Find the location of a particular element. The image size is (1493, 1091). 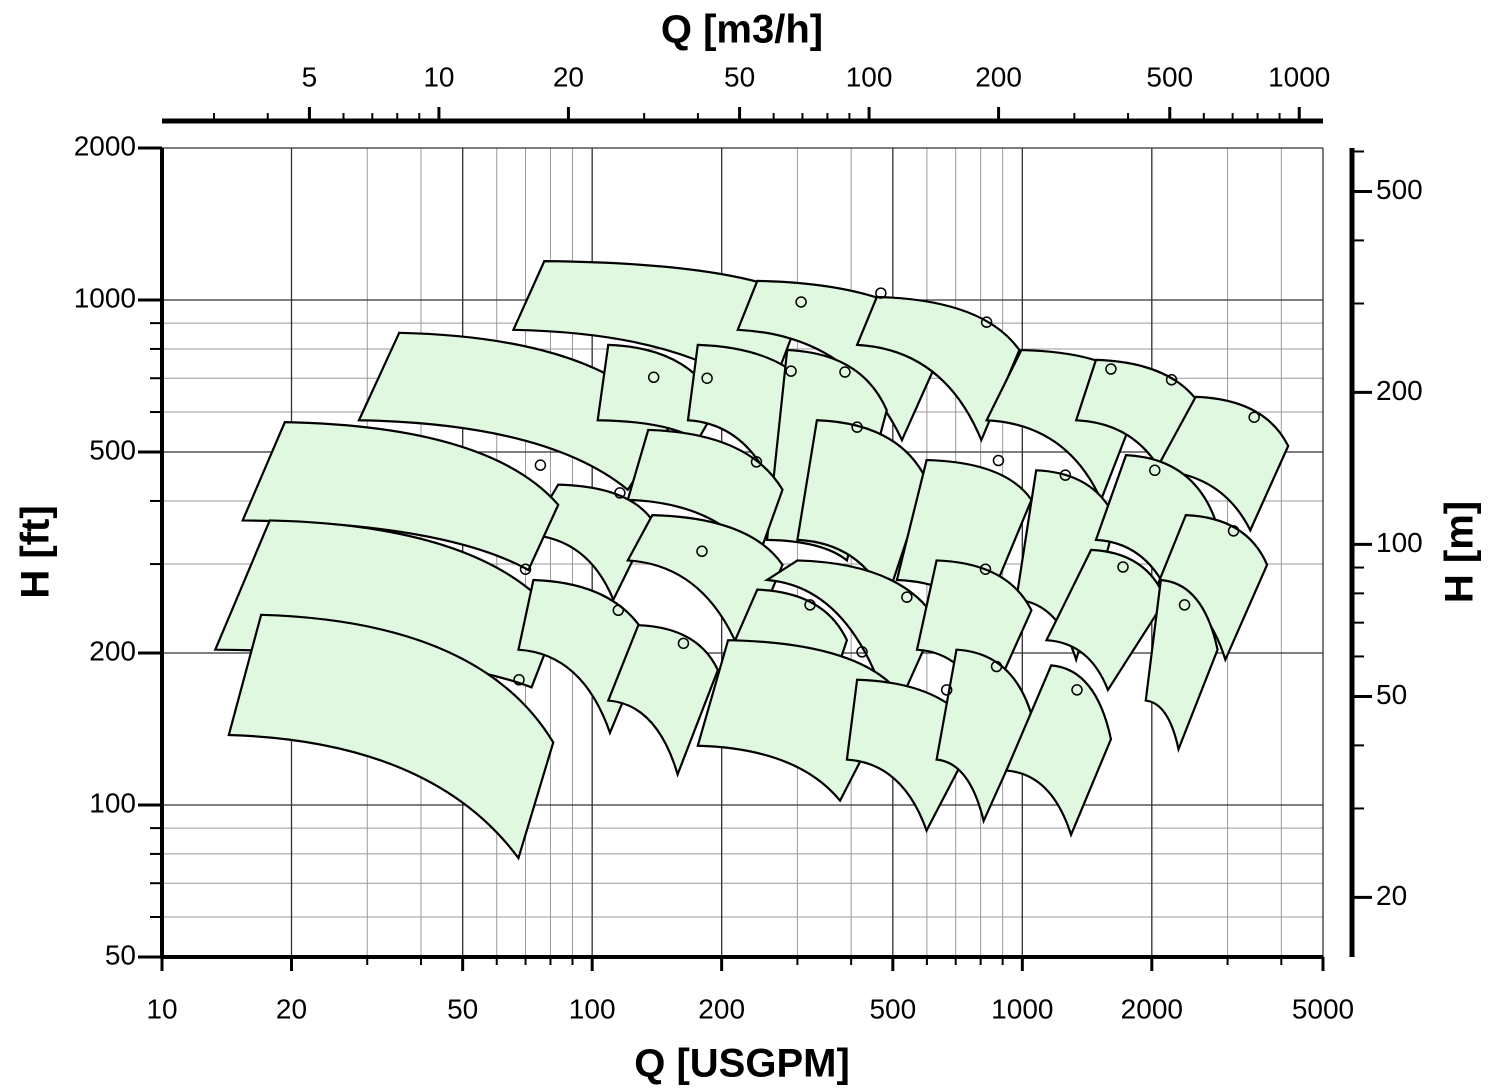

x2-tick-label: 20 is located at coordinates (568, 76).